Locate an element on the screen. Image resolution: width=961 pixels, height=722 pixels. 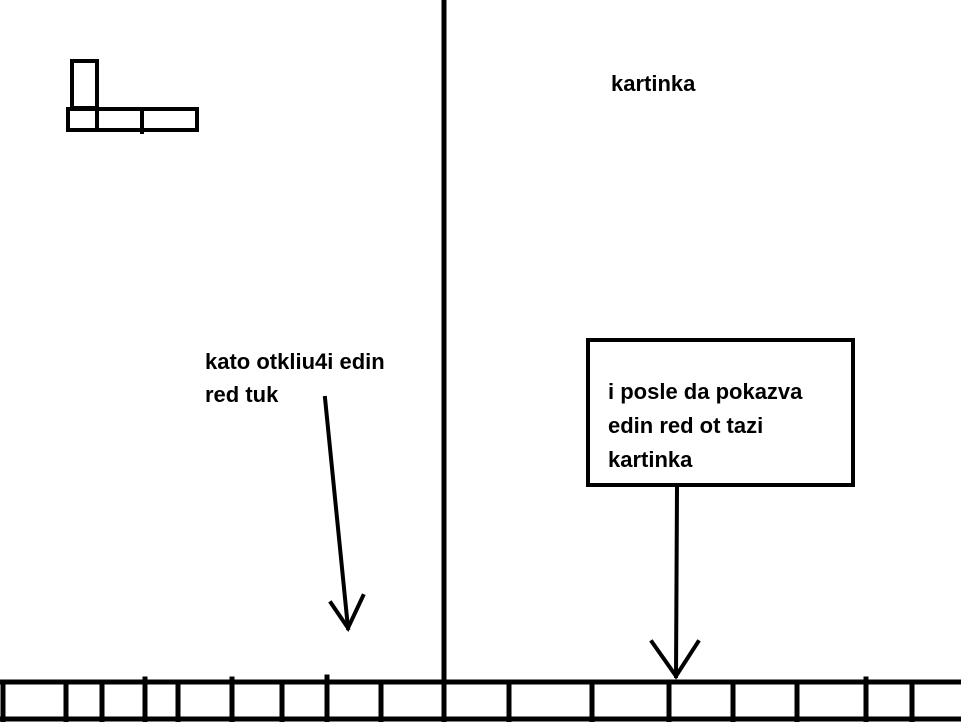
callout-line-1: i posle da pokazva is located at coordinates (705, 391).